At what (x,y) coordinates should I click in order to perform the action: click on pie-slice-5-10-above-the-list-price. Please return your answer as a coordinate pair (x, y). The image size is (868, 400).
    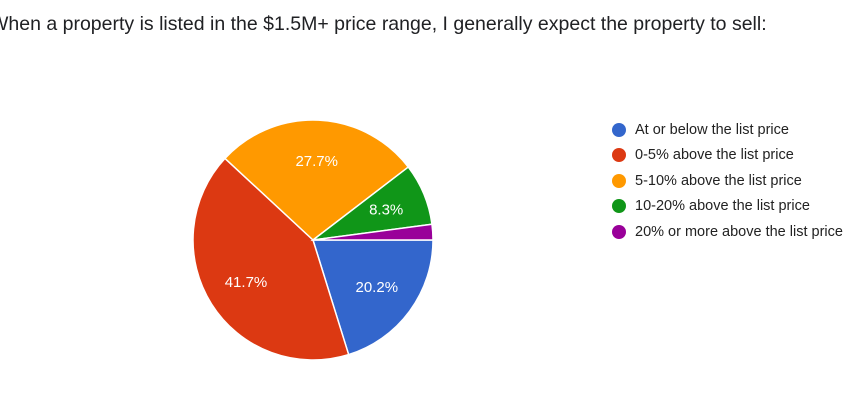
    Looking at the image, I should click on (316, 180).